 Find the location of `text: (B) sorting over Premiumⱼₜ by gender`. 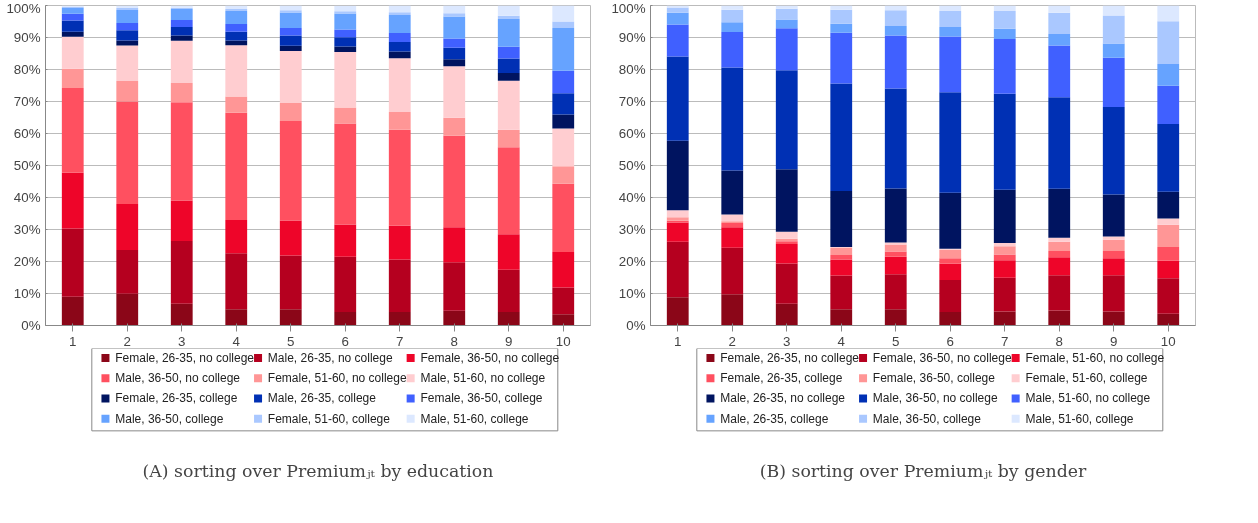

text: (B) sorting over Premiumⱼₜ by gender is located at coordinates (923, 470).